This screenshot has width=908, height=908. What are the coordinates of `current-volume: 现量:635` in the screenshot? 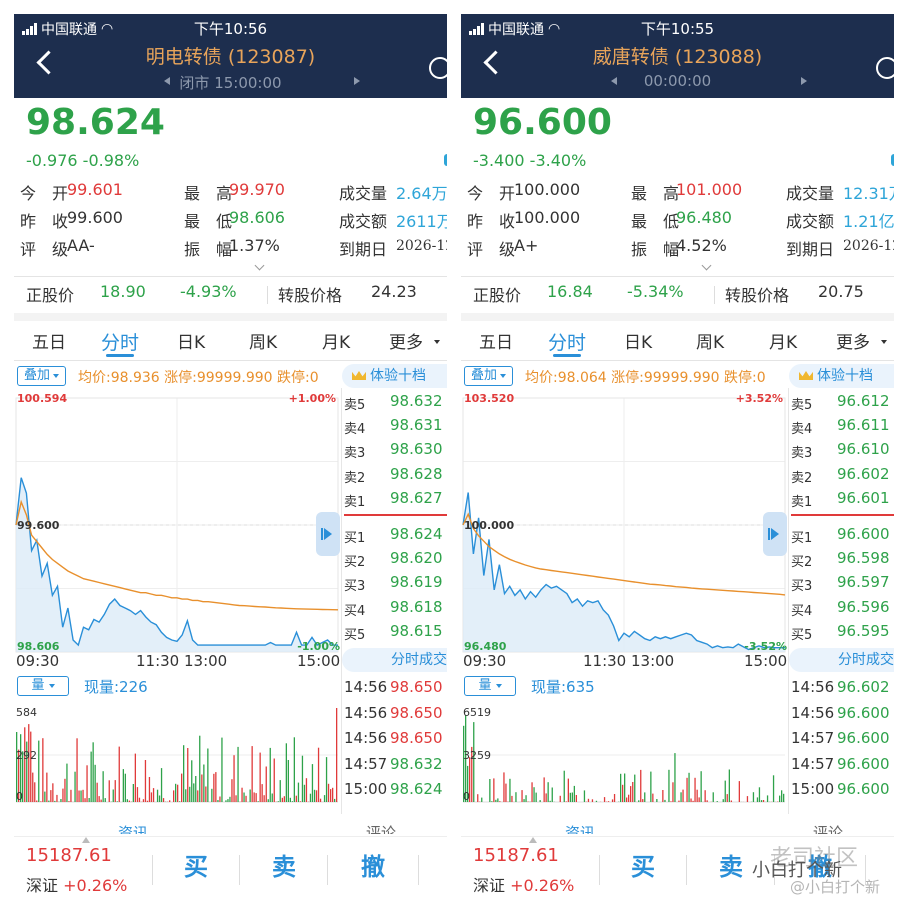 It's located at (563, 687).